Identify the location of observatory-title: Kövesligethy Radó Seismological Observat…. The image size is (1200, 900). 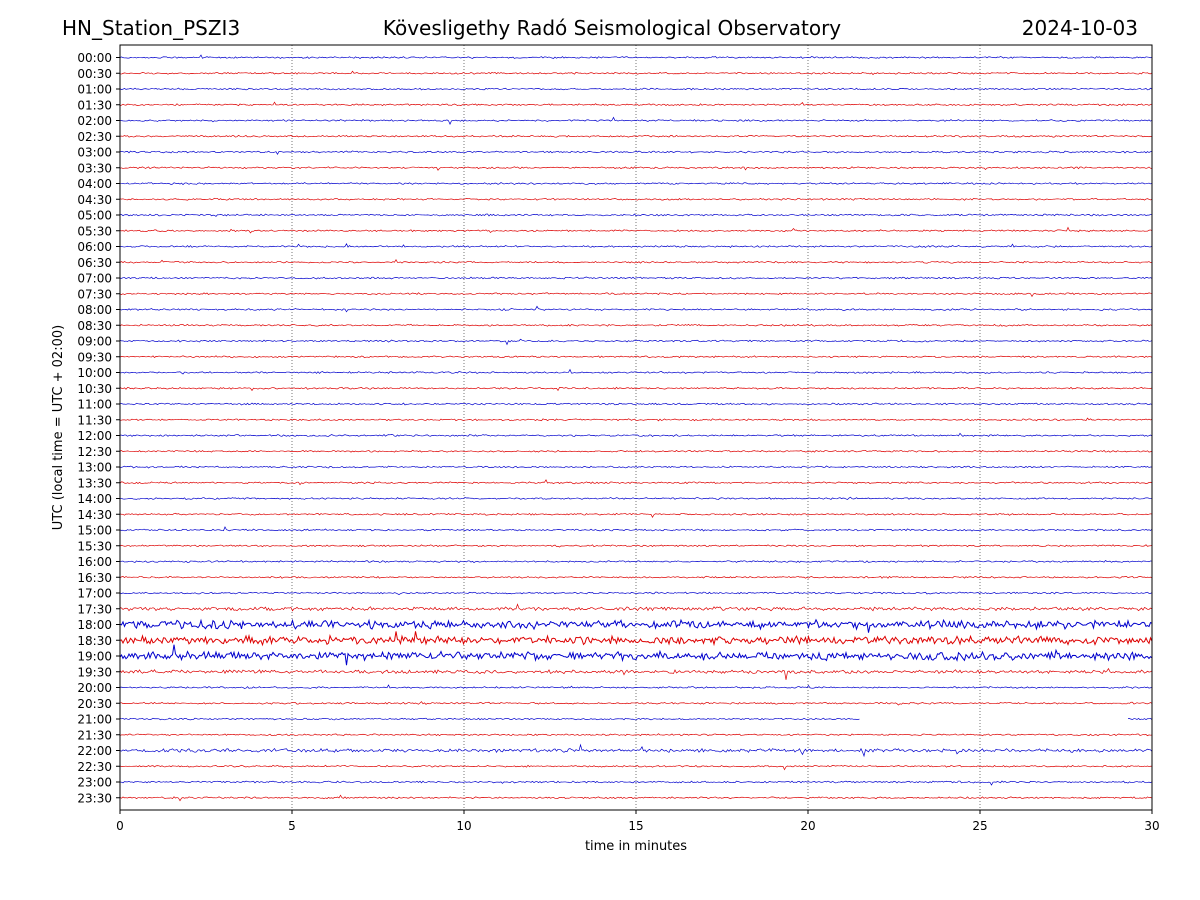
(612, 28).